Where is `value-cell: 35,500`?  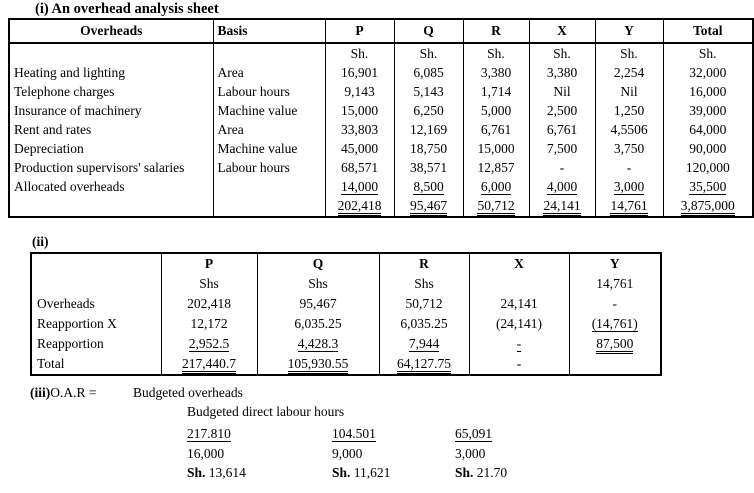
value-cell: 35,500 is located at coordinates (708, 186).